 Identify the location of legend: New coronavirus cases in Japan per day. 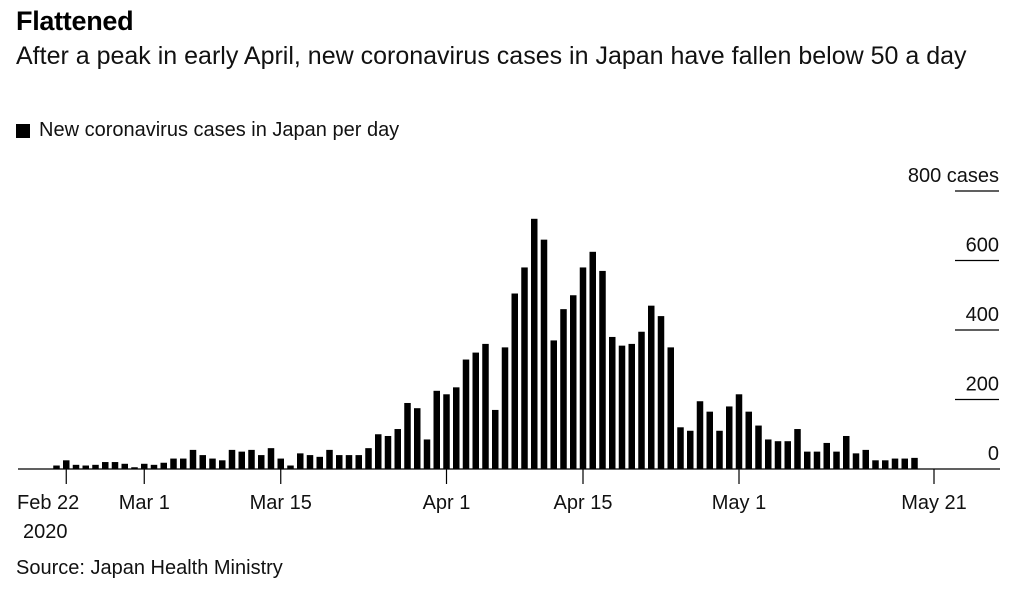
(207, 130).